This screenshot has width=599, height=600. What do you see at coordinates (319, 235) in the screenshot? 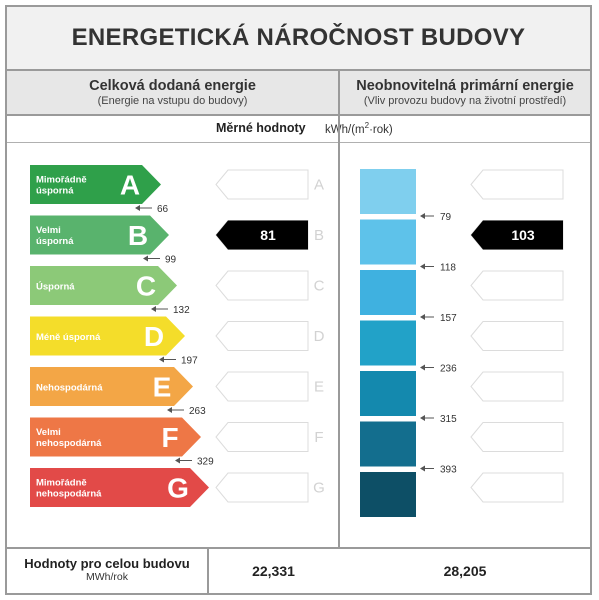
I see `class-slot-letter: B` at bounding box center [319, 235].